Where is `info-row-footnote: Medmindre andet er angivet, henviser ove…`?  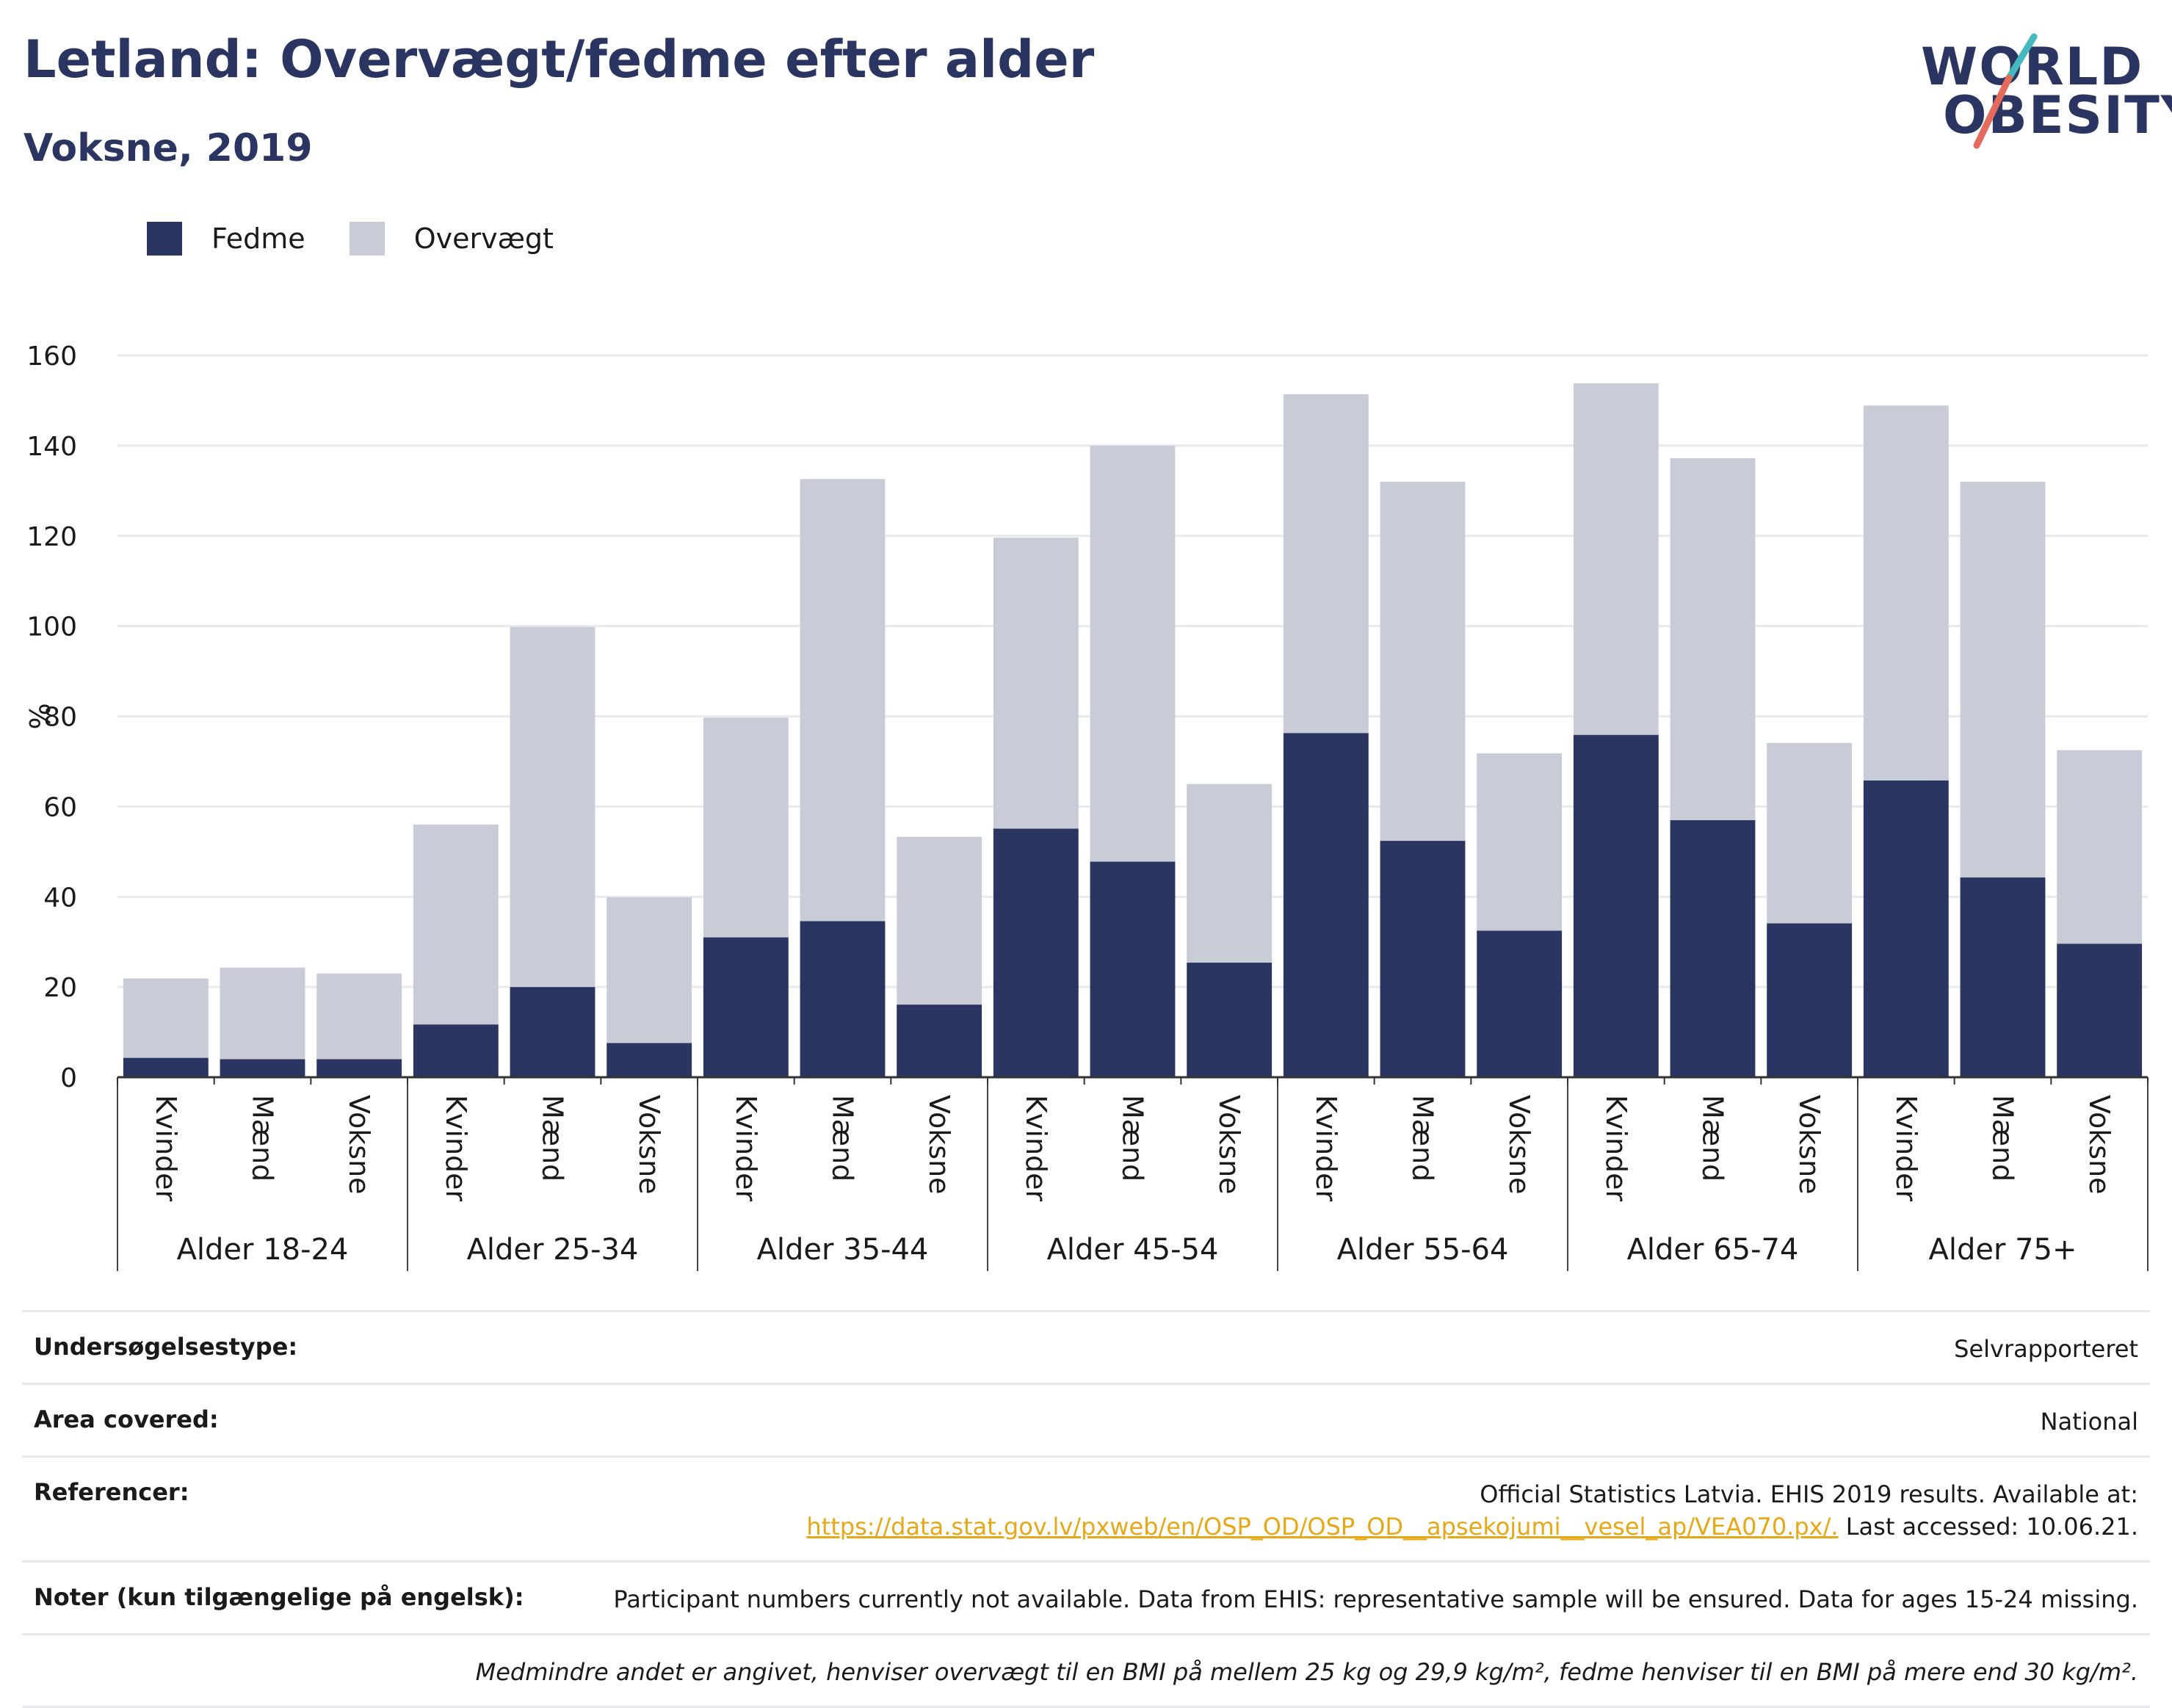
info-row-footnote: Medmindre andet er angivet, henviser ove… is located at coordinates (1086, 1670).